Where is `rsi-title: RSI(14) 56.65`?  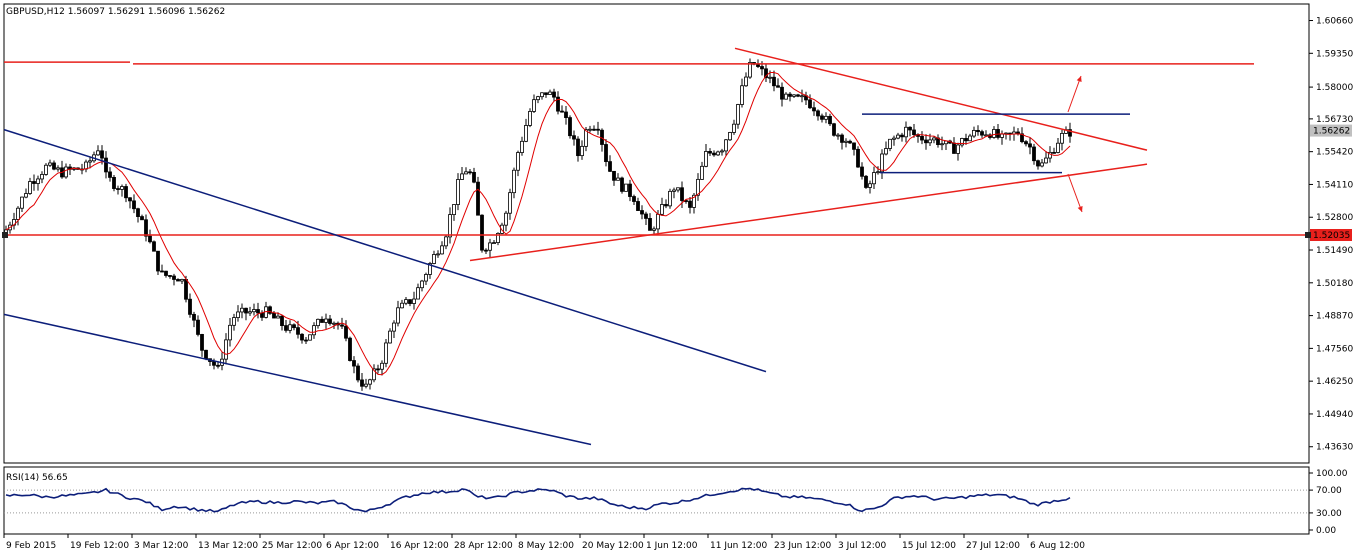
rsi-title: RSI(14) 56.65 is located at coordinates (37, 478).